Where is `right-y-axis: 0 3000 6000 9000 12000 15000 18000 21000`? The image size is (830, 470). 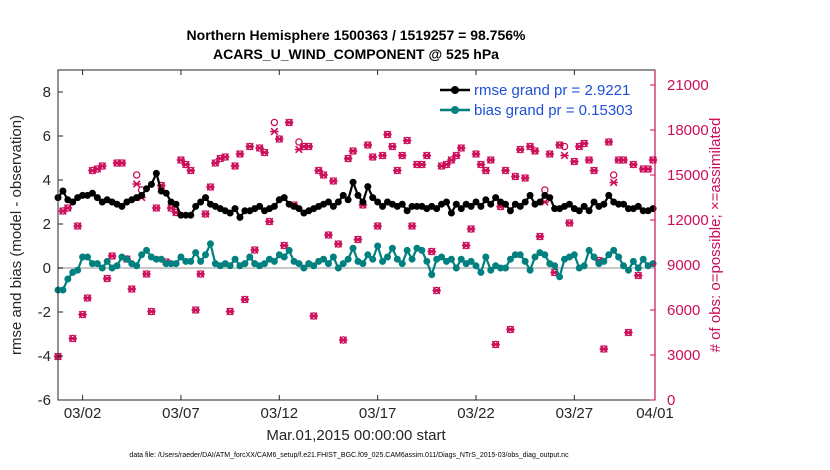 right-y-axis: 0 3000 6000 9000 12000 15000 18000 21000 is located at coordinates (679, 239).